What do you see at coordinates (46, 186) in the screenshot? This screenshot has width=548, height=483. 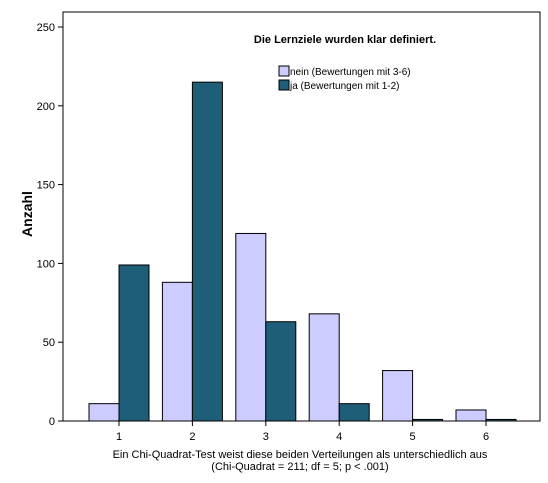 I see `y-tick-label: 150` at bounding box center [46, 186].